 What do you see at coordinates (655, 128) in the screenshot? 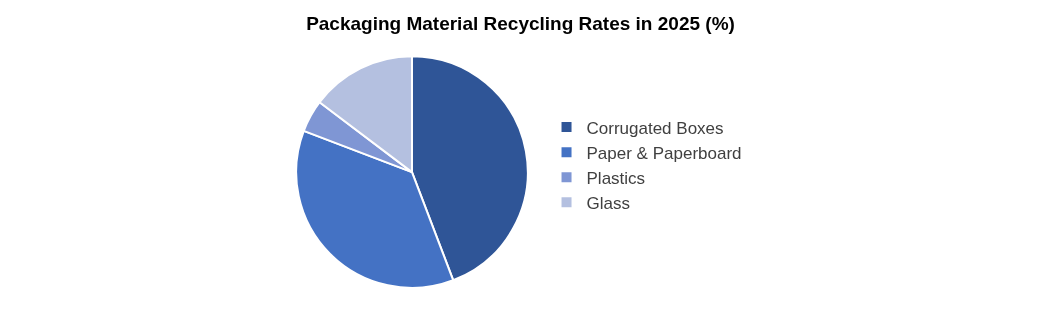
I see `legend-label: Corrugated Boxes` at bounding box center [655, 128].